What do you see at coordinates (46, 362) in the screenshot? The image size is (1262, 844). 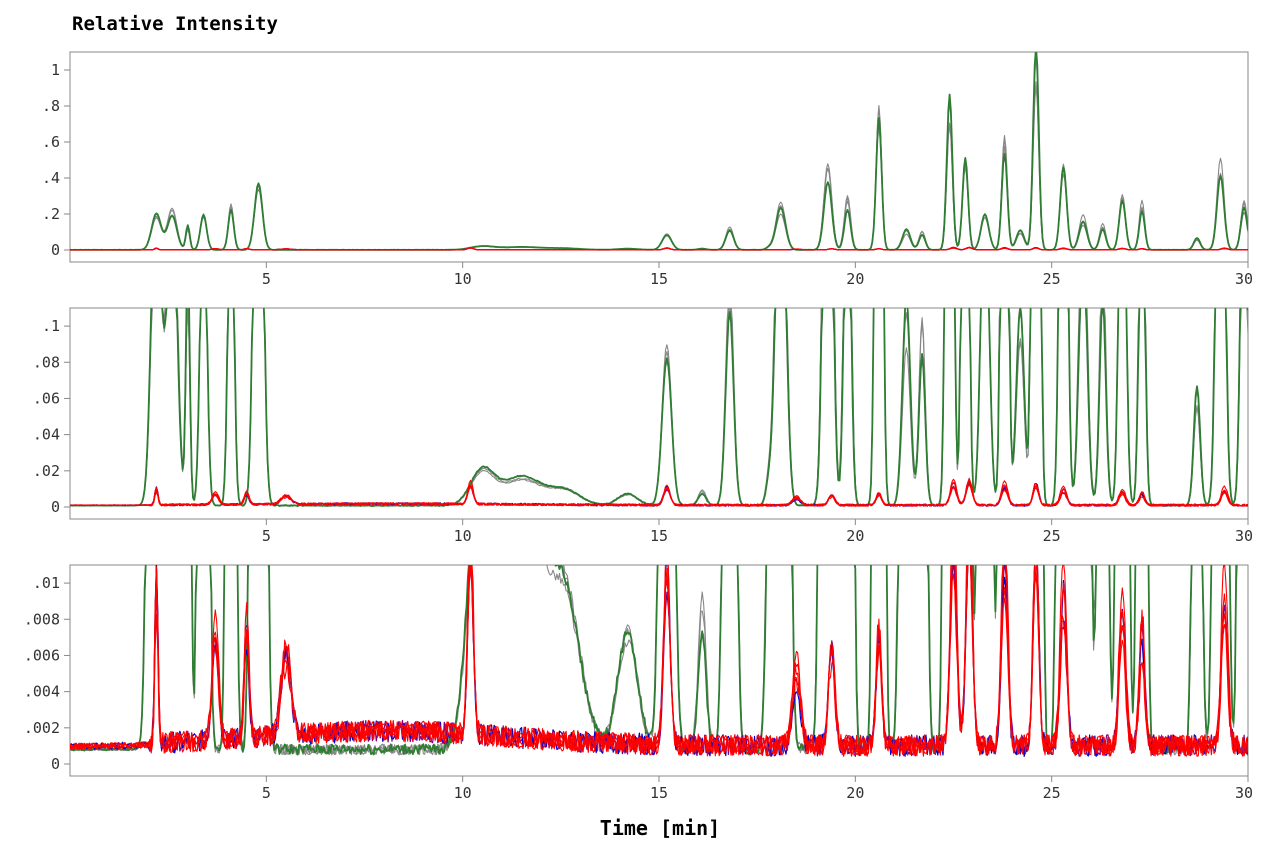 I see `y-tick-label: .08` at bounding box center [46, 362].